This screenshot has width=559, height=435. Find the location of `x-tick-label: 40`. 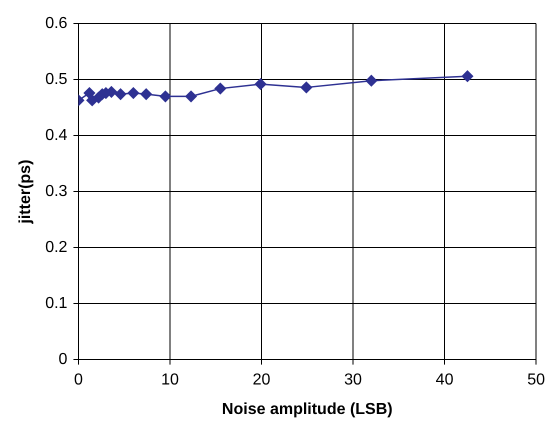

x-tick-label: 40 is located at coordinates (445, 380).